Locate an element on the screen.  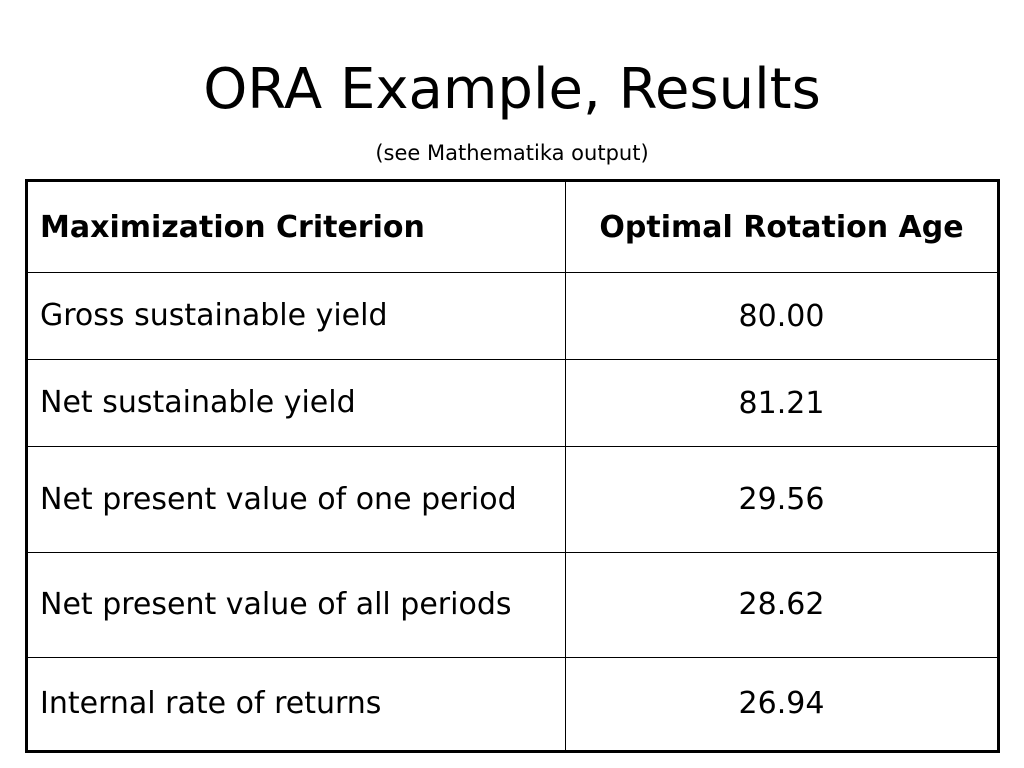
cell-text: Net present value of one period is located at coordinates (278, 499).